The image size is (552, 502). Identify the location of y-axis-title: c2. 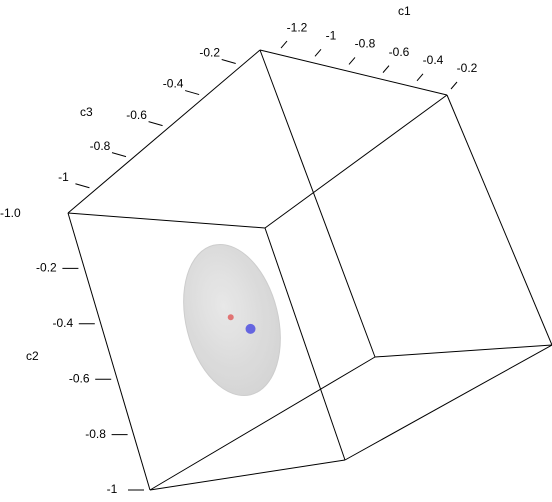
(32, 356).